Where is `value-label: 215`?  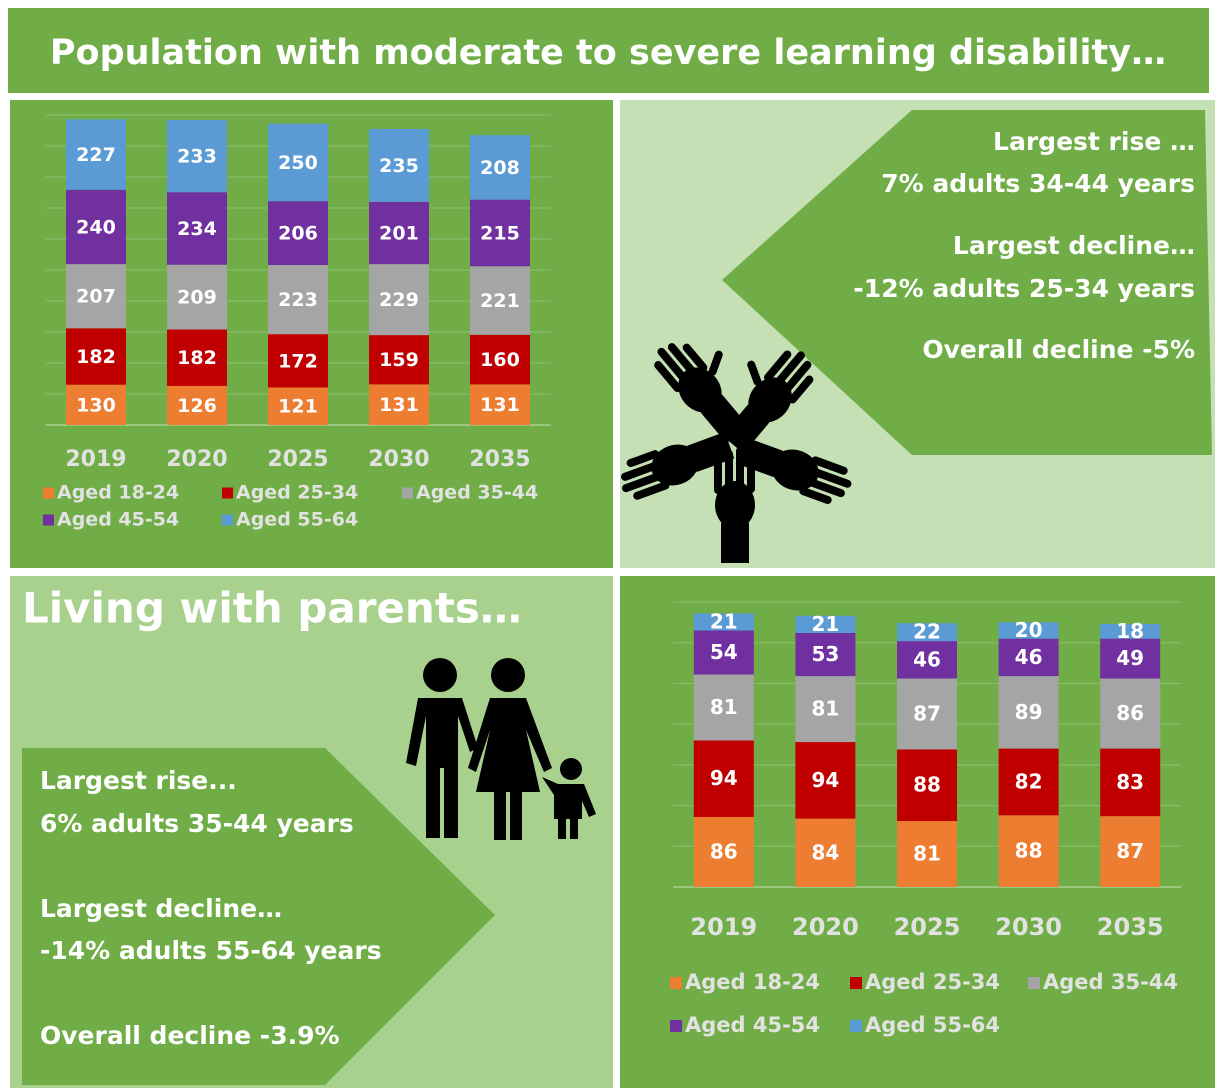 value-label: 215 is located at coordinates (500, 233).